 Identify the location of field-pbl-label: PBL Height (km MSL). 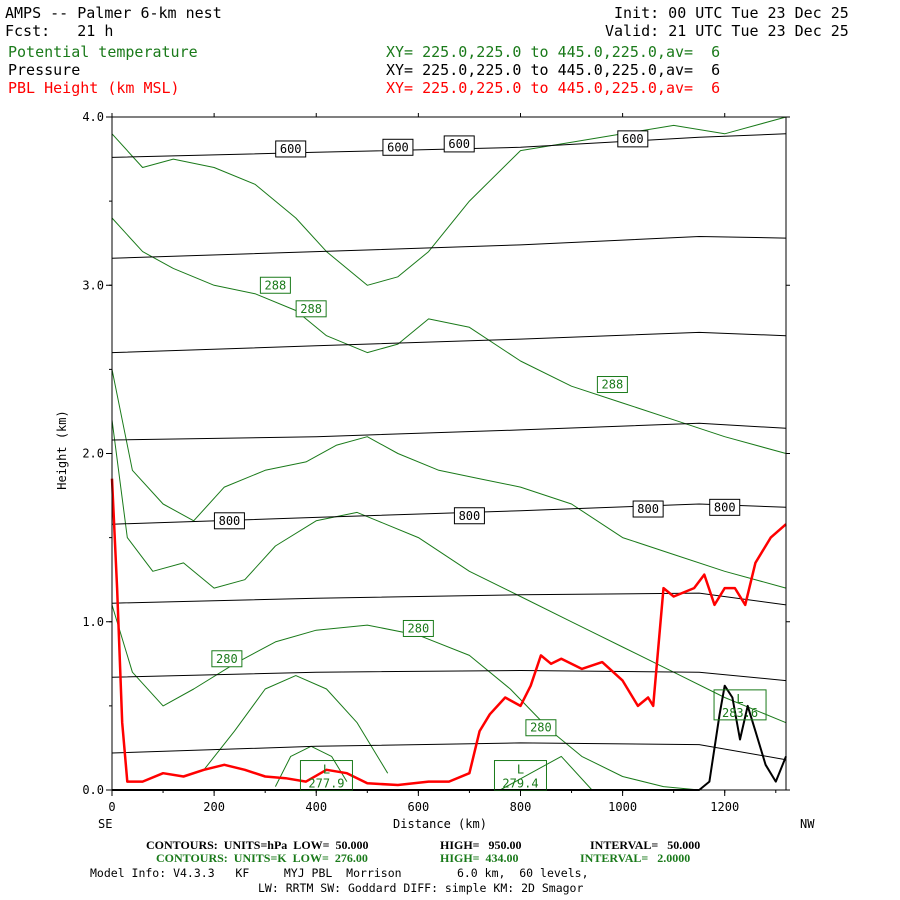
(94, 88).